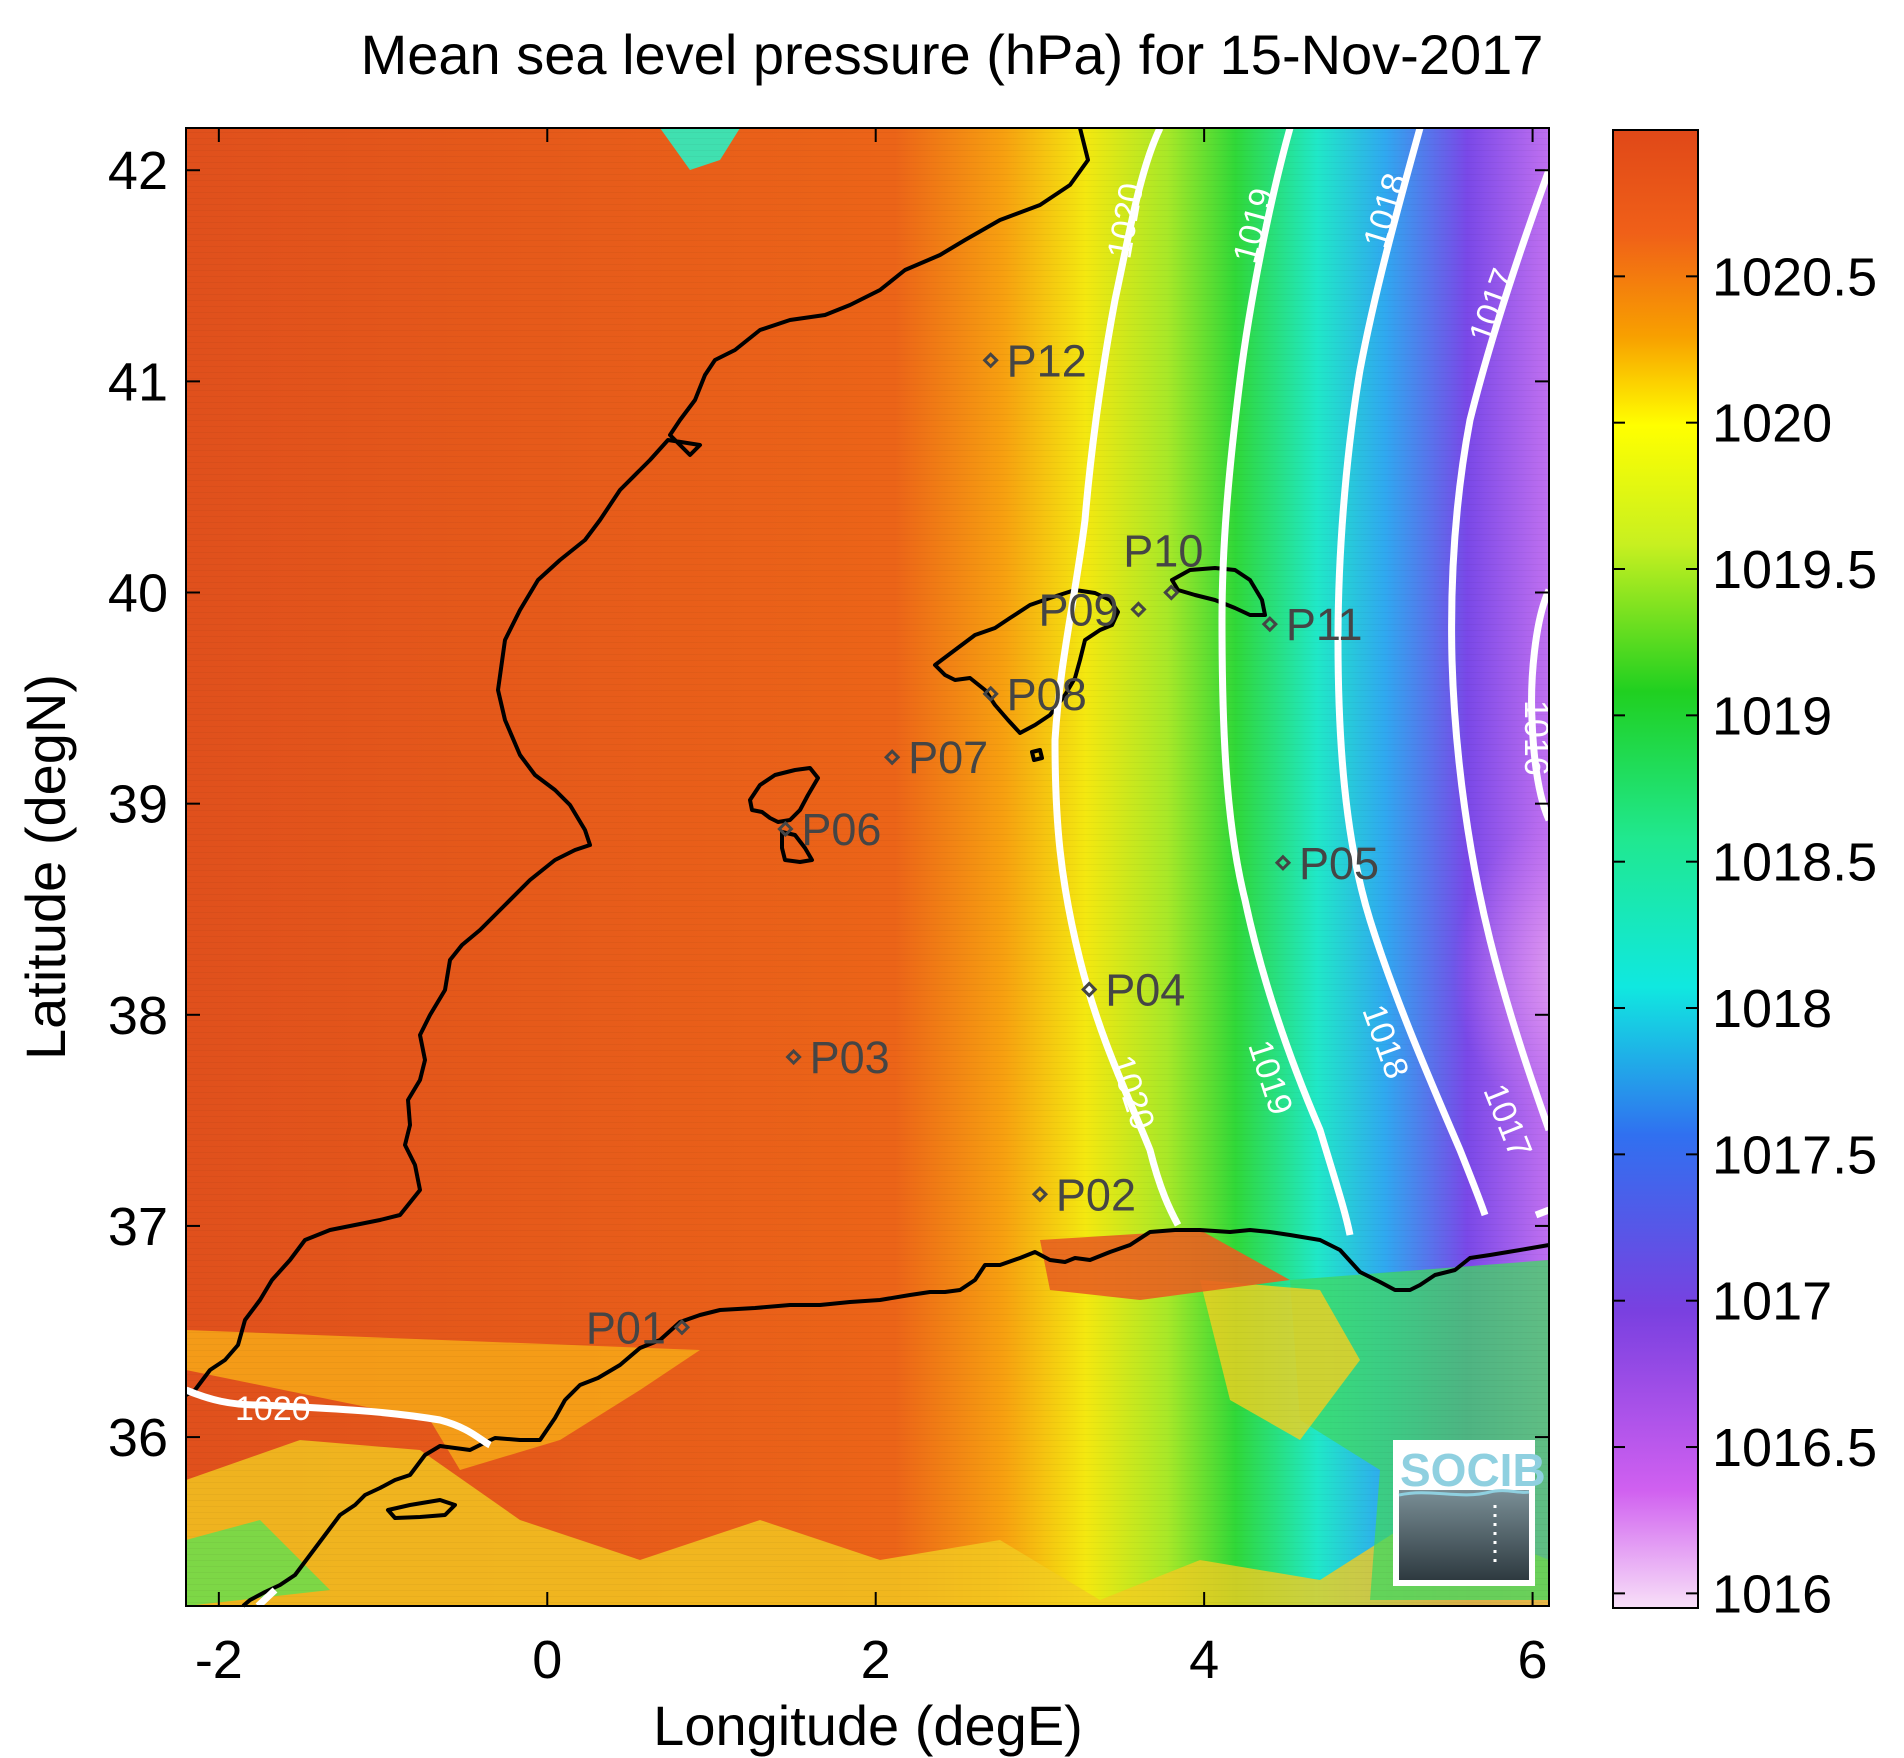 This screenshot has width=1904, height=1758. What do you see at coordinates (1794, 863) in the screenshot?
I see `colorbar-tick-label: 1018.5` at bounding box center [1794, 863].